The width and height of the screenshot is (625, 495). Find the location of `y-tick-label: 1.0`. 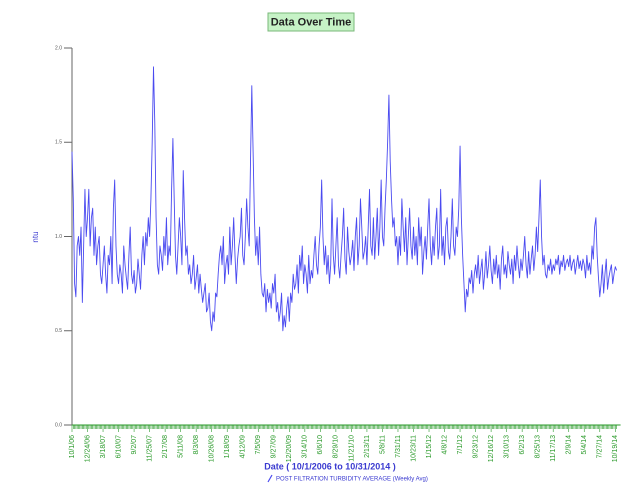

y-tick-label: 1.0 is located at coordinates (58, 237).